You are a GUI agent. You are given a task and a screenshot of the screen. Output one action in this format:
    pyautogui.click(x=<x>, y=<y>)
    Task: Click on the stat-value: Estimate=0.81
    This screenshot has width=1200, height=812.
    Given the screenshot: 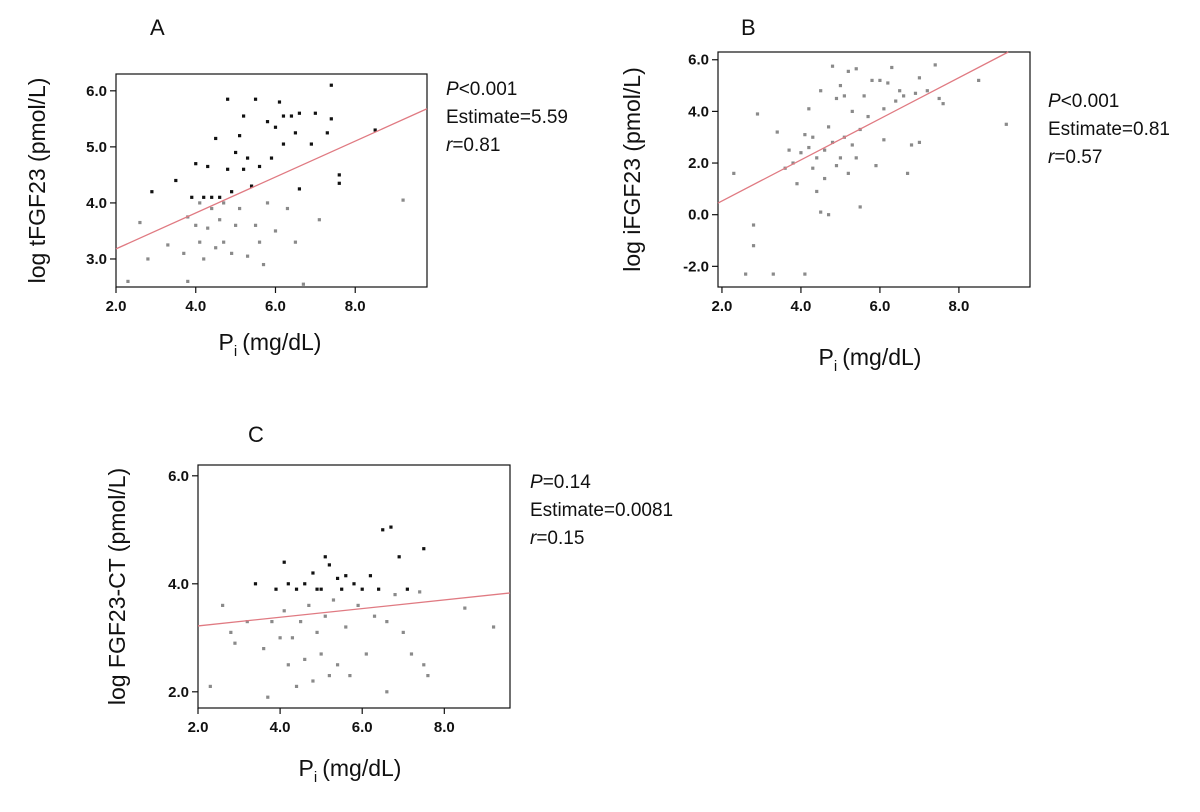 What is the action you would take?
    pyautogui.click(x=1109, y=129)
    